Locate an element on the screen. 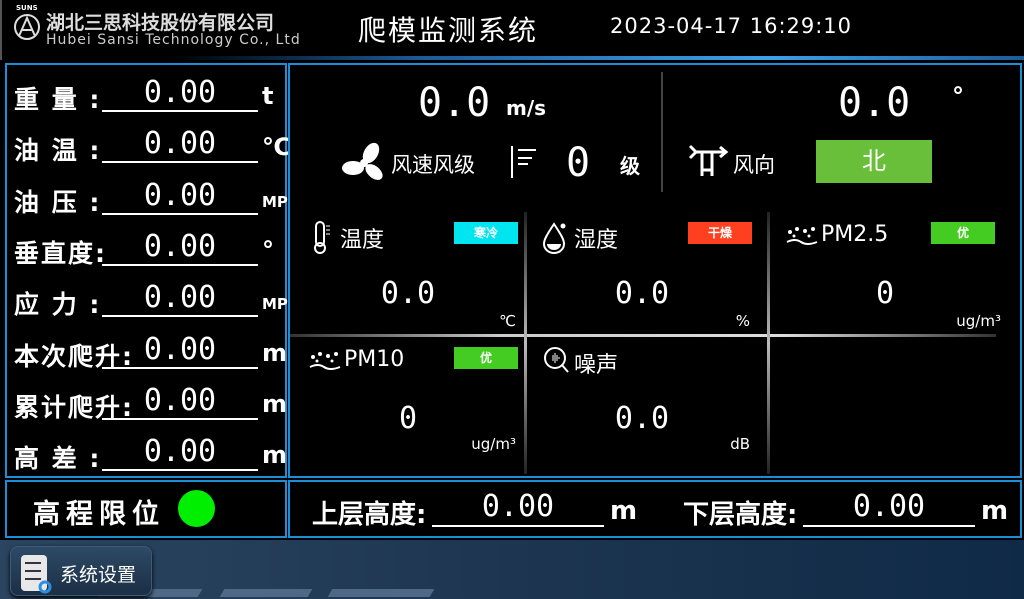 This screenshot has width=1024, height=599. sensor-unit: ℃ is located at coordinates (507, 321).